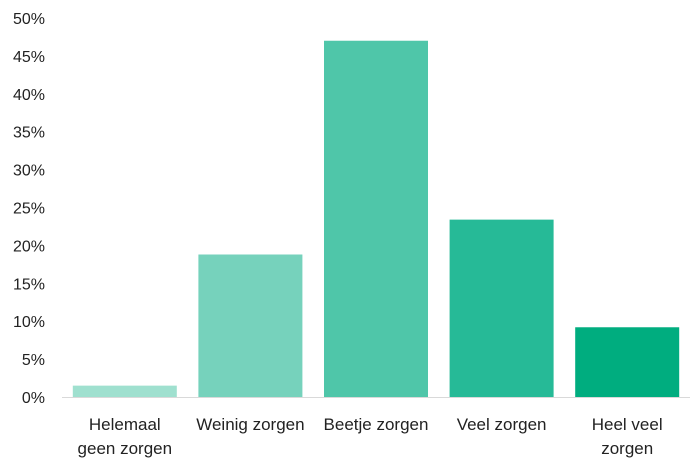  What do you see at coordinates (29, 284) in the screenshot?
I see `y-tick-label: 15%` at bounding box center [29, 284].